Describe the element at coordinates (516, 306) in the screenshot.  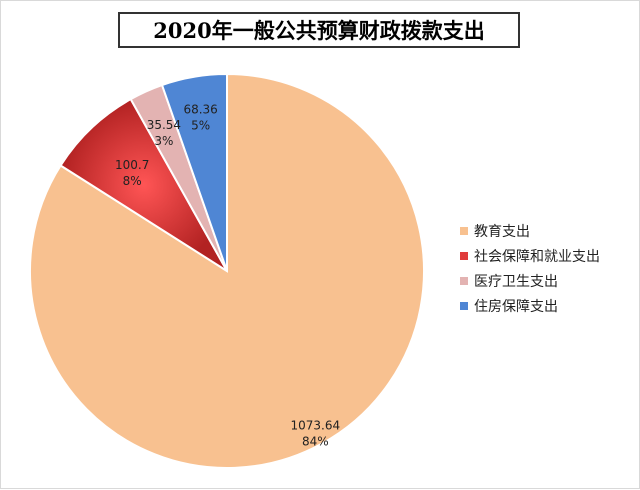
I see `legend-label: 住房保障支出` at that location.